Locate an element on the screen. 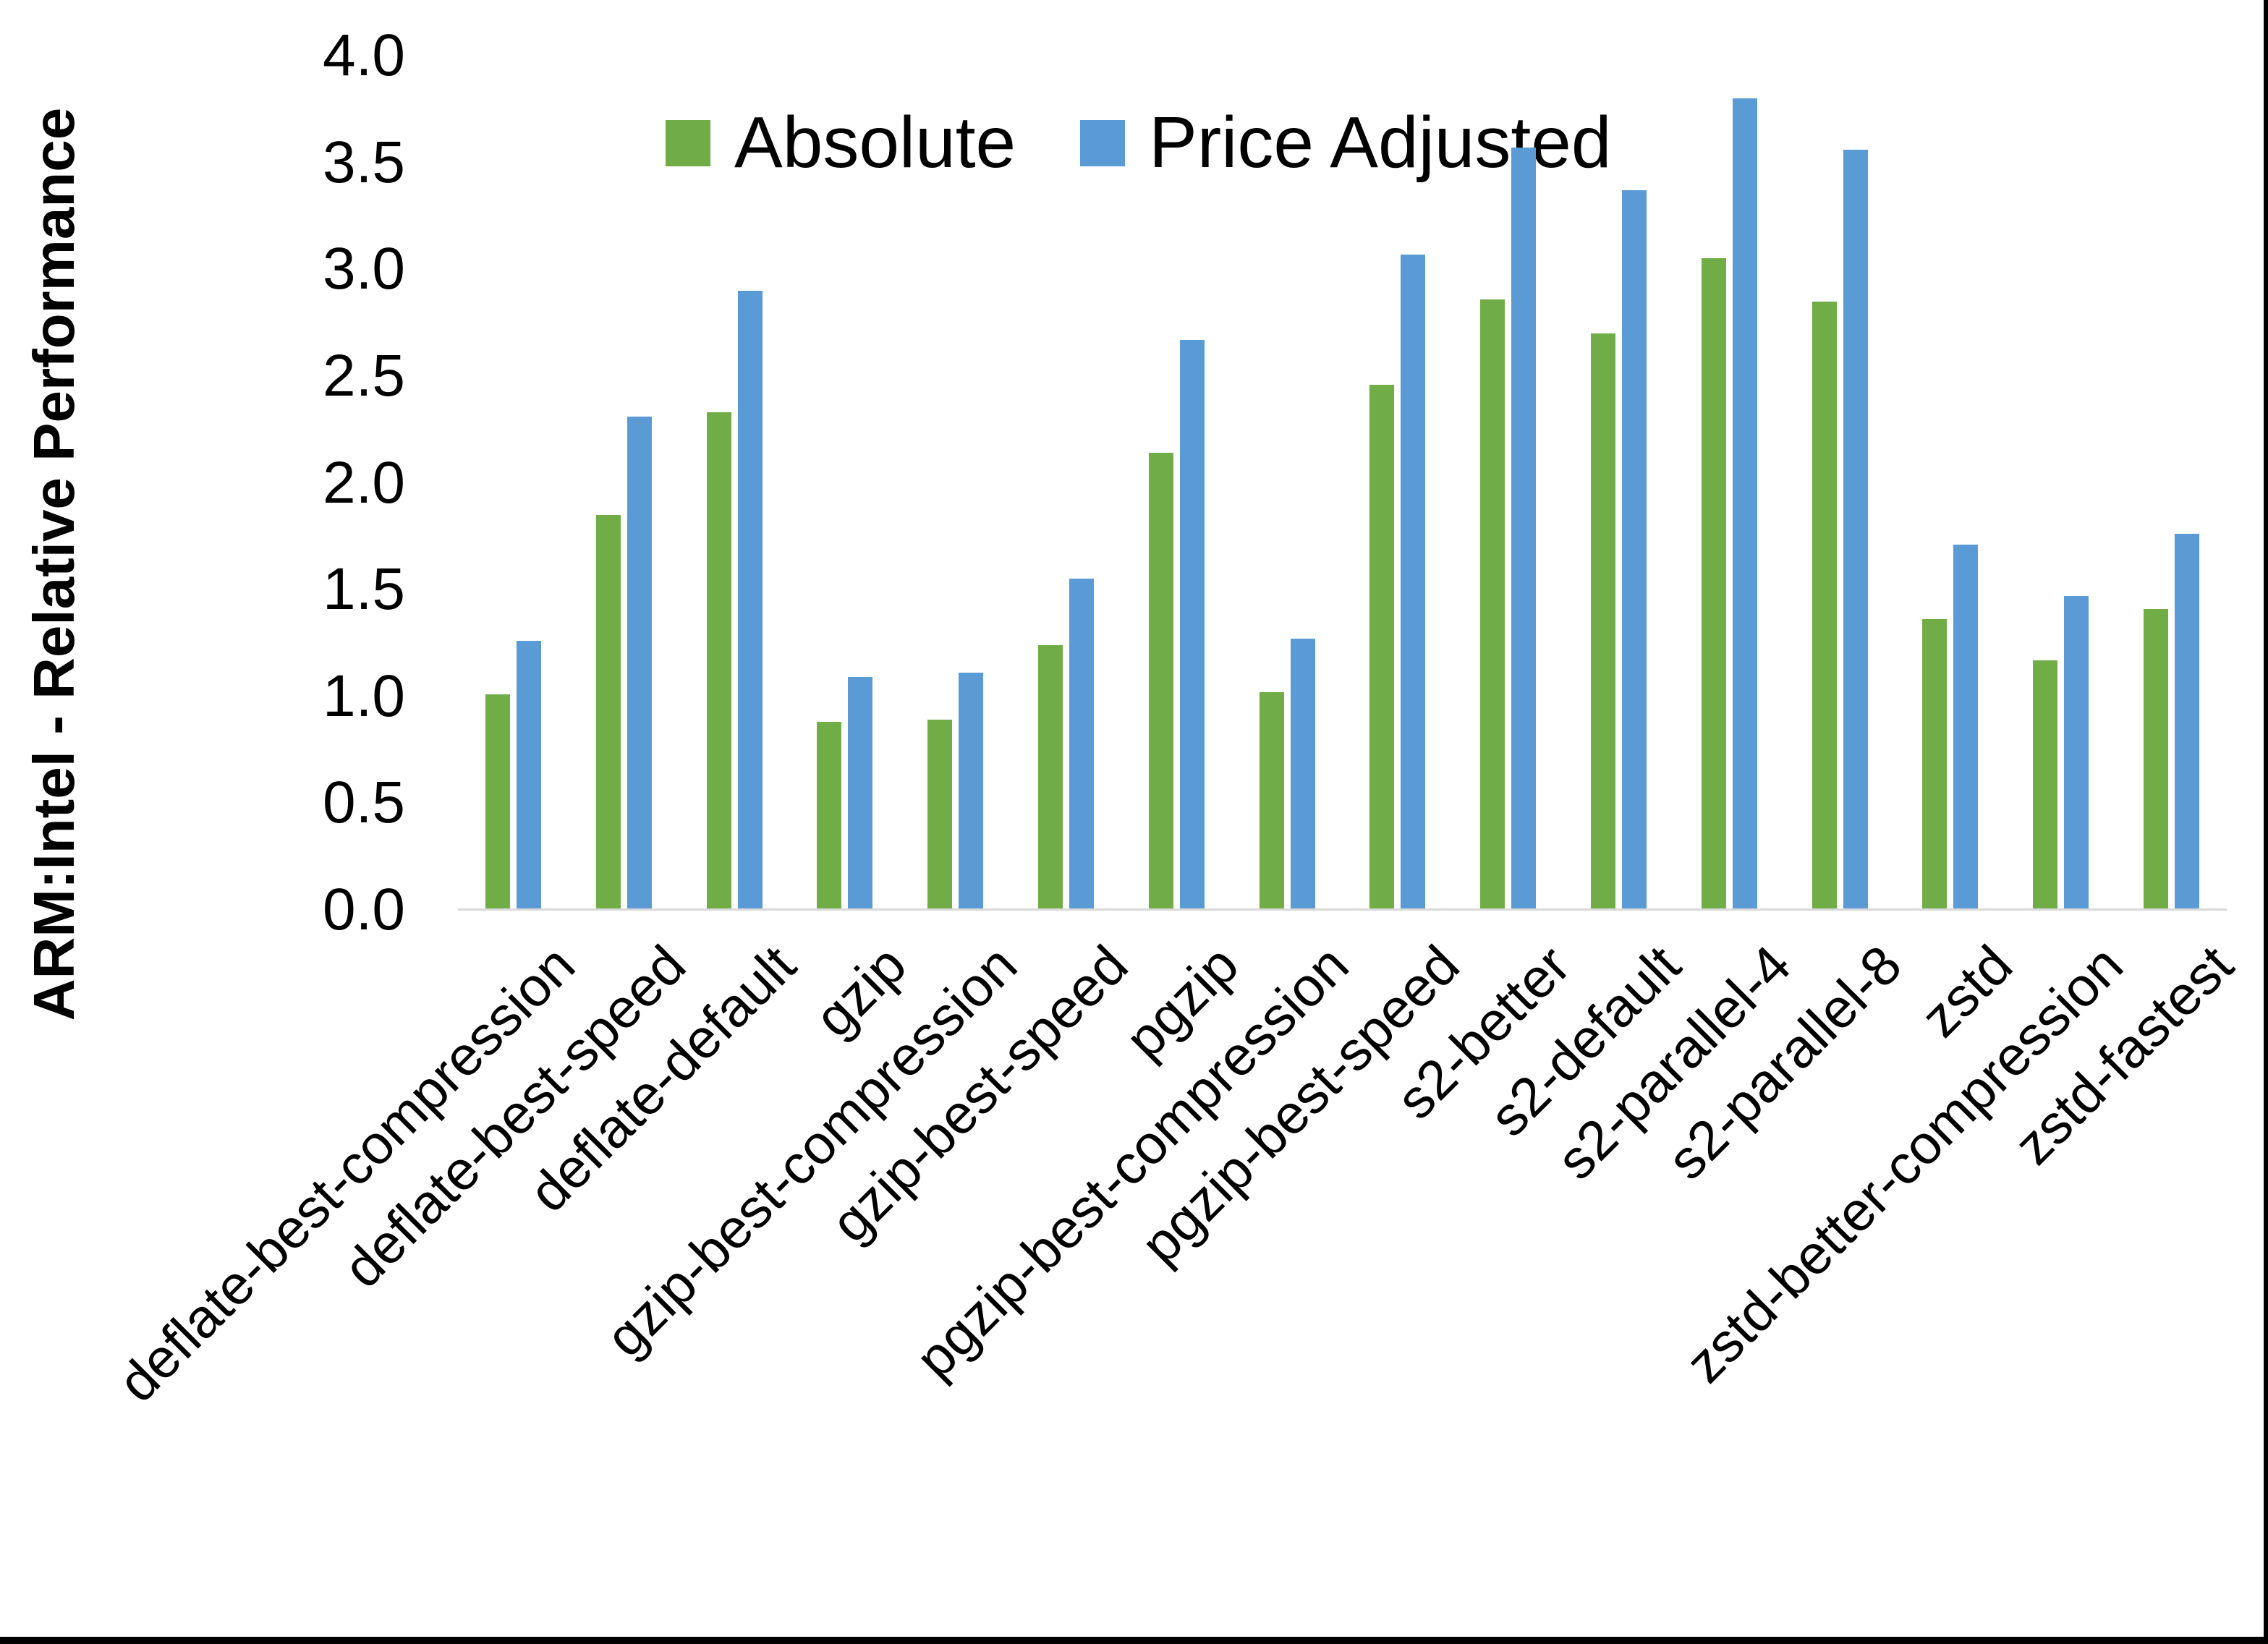 Image resolution: width=2268 pixels, height=1644 pixels. y-axis-tick-label: 0.0 is located at coordinates (364, 909).